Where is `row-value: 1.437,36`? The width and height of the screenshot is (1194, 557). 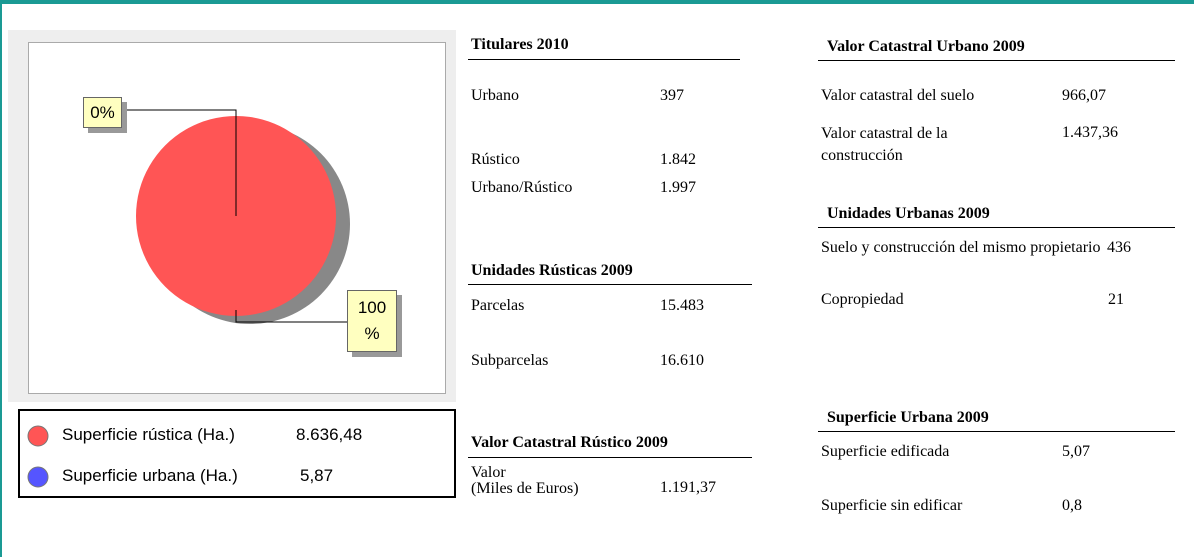
row-value: 1.437,36 is located at coordinates (1090, 132).